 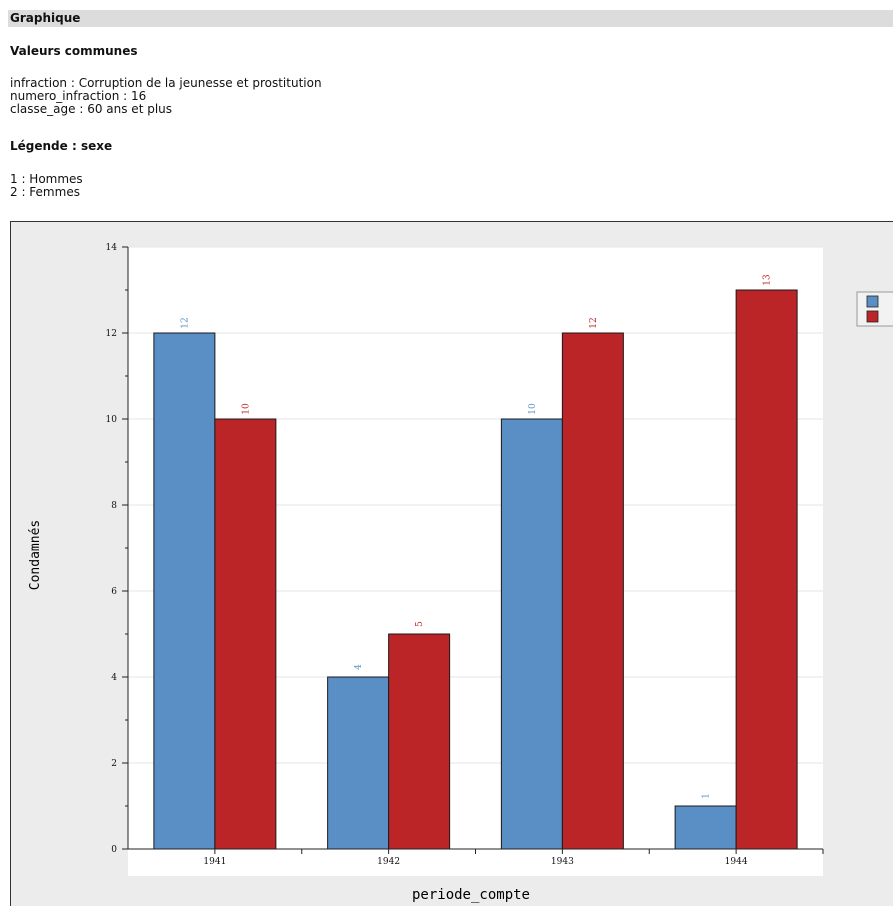 I want to click on y-tick-label: 10, so click(x=112, y=420).